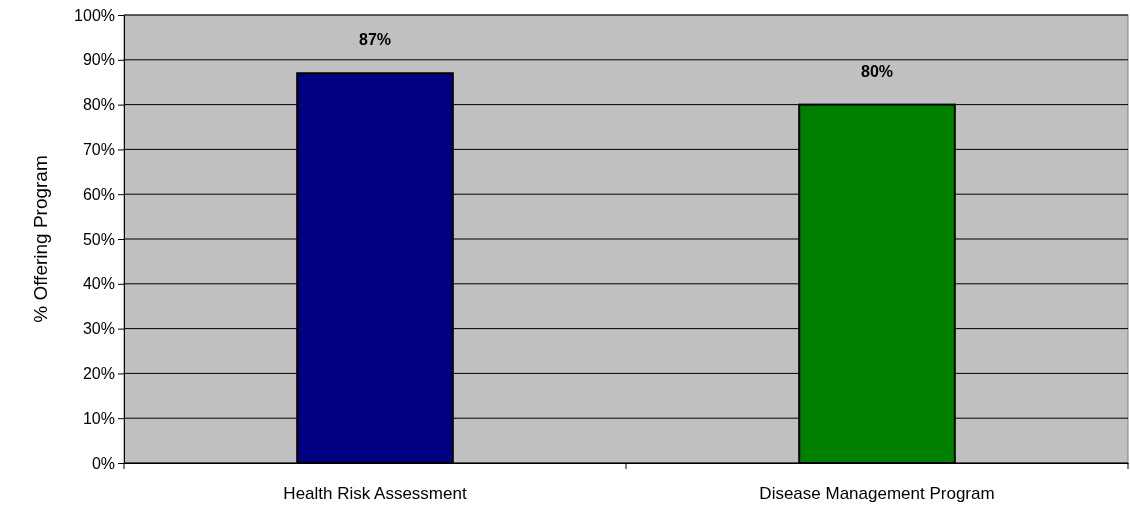 The height and width of the screenshot is (516, 1130). Describe the element at coordinates (877, 71) in the screenshot. I see `data-label: 80%` at that location.